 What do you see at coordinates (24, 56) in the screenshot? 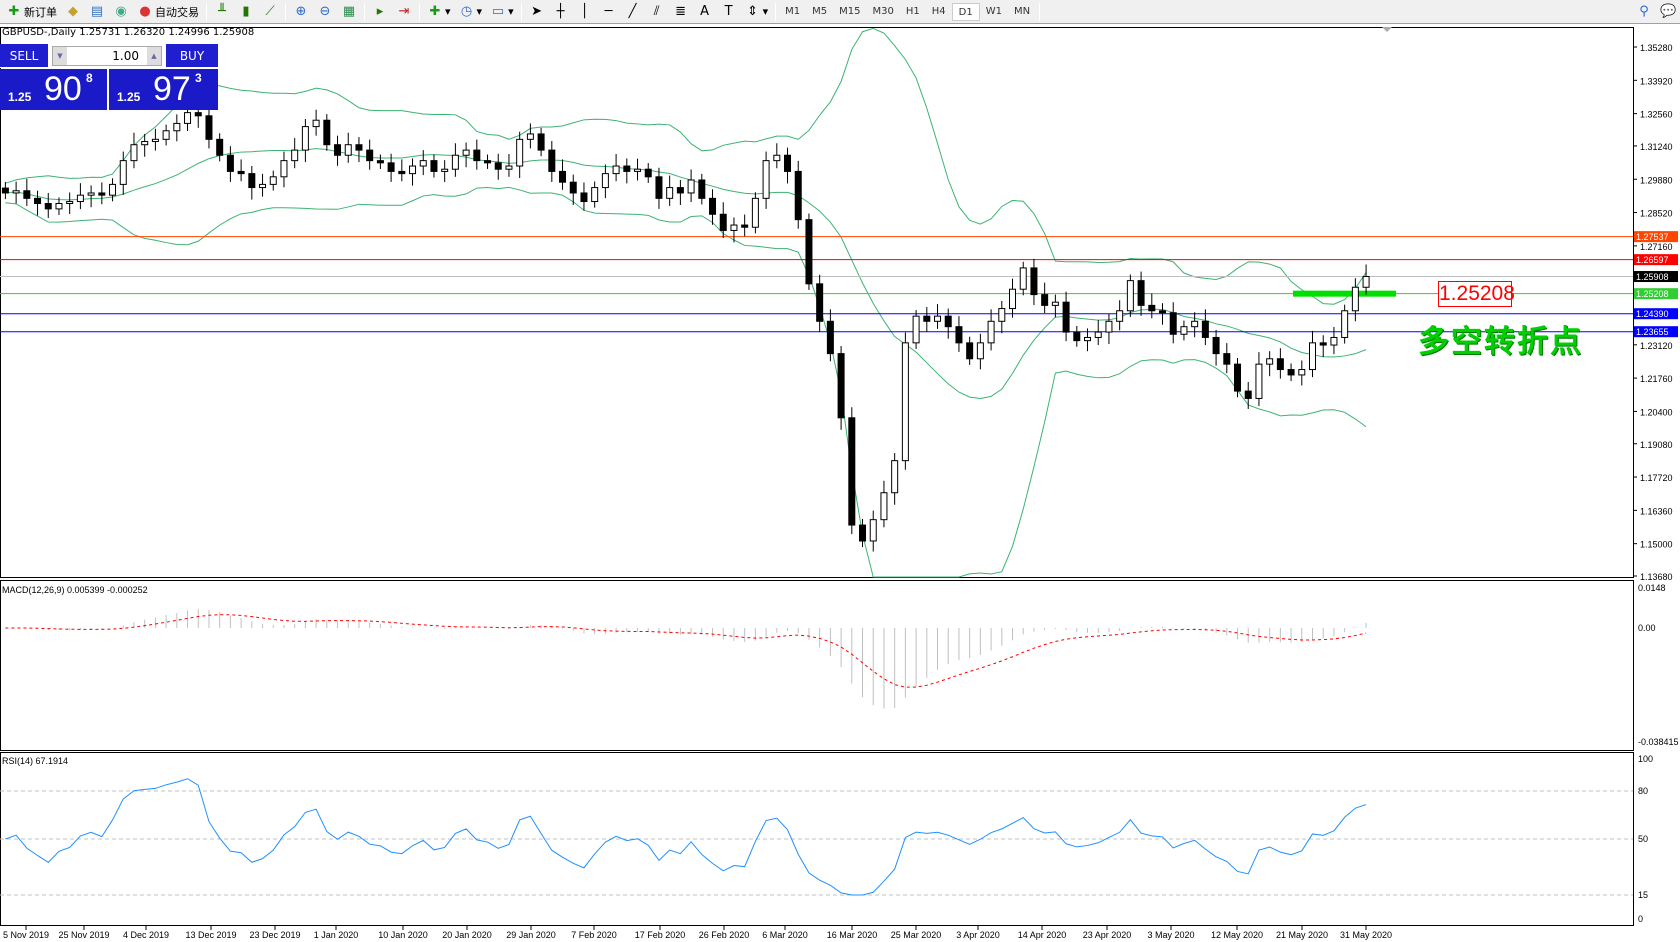
I see `sell-button: SELL` at bounding box center [24, 56].